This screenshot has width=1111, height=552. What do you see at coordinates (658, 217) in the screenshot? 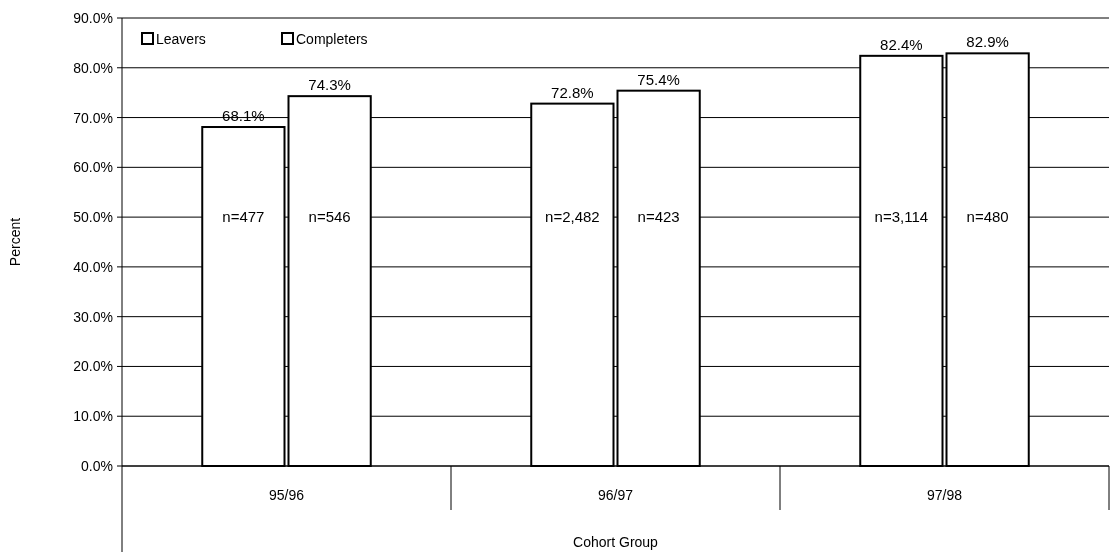
I see `annotation: n=423` at bounding box center [658, 217].